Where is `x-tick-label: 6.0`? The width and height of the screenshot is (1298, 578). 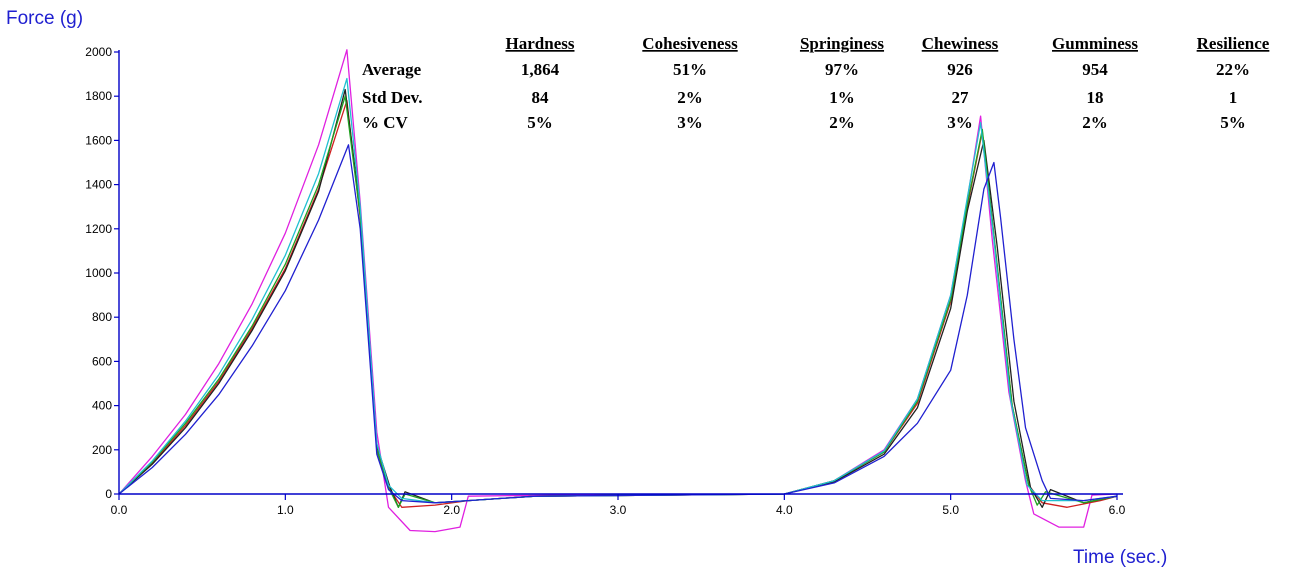
x-tick-label: 6.0 is located at coordinates (1117, 510).